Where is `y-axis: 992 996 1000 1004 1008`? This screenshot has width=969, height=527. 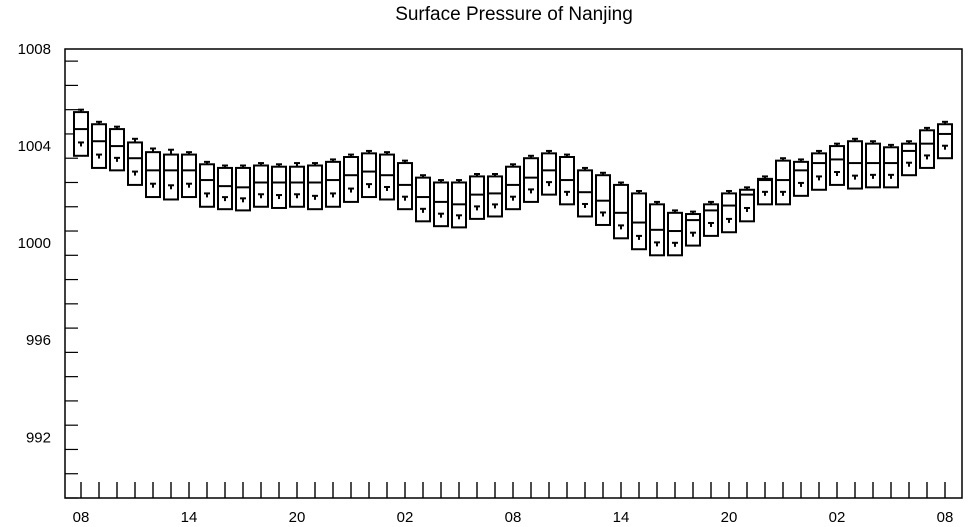
y-axis: 992 996 1000 1004 1008 is located at coordinates (48, 270).